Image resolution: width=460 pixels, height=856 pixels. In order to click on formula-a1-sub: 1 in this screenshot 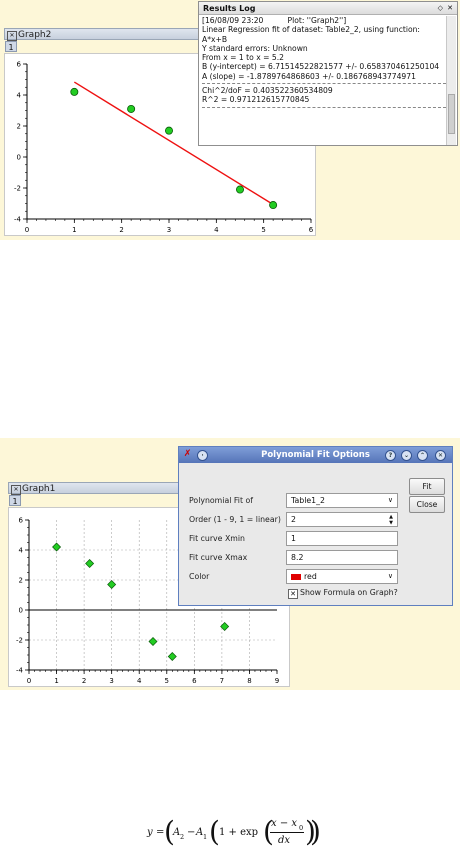, I will do `click(205, 837)`.